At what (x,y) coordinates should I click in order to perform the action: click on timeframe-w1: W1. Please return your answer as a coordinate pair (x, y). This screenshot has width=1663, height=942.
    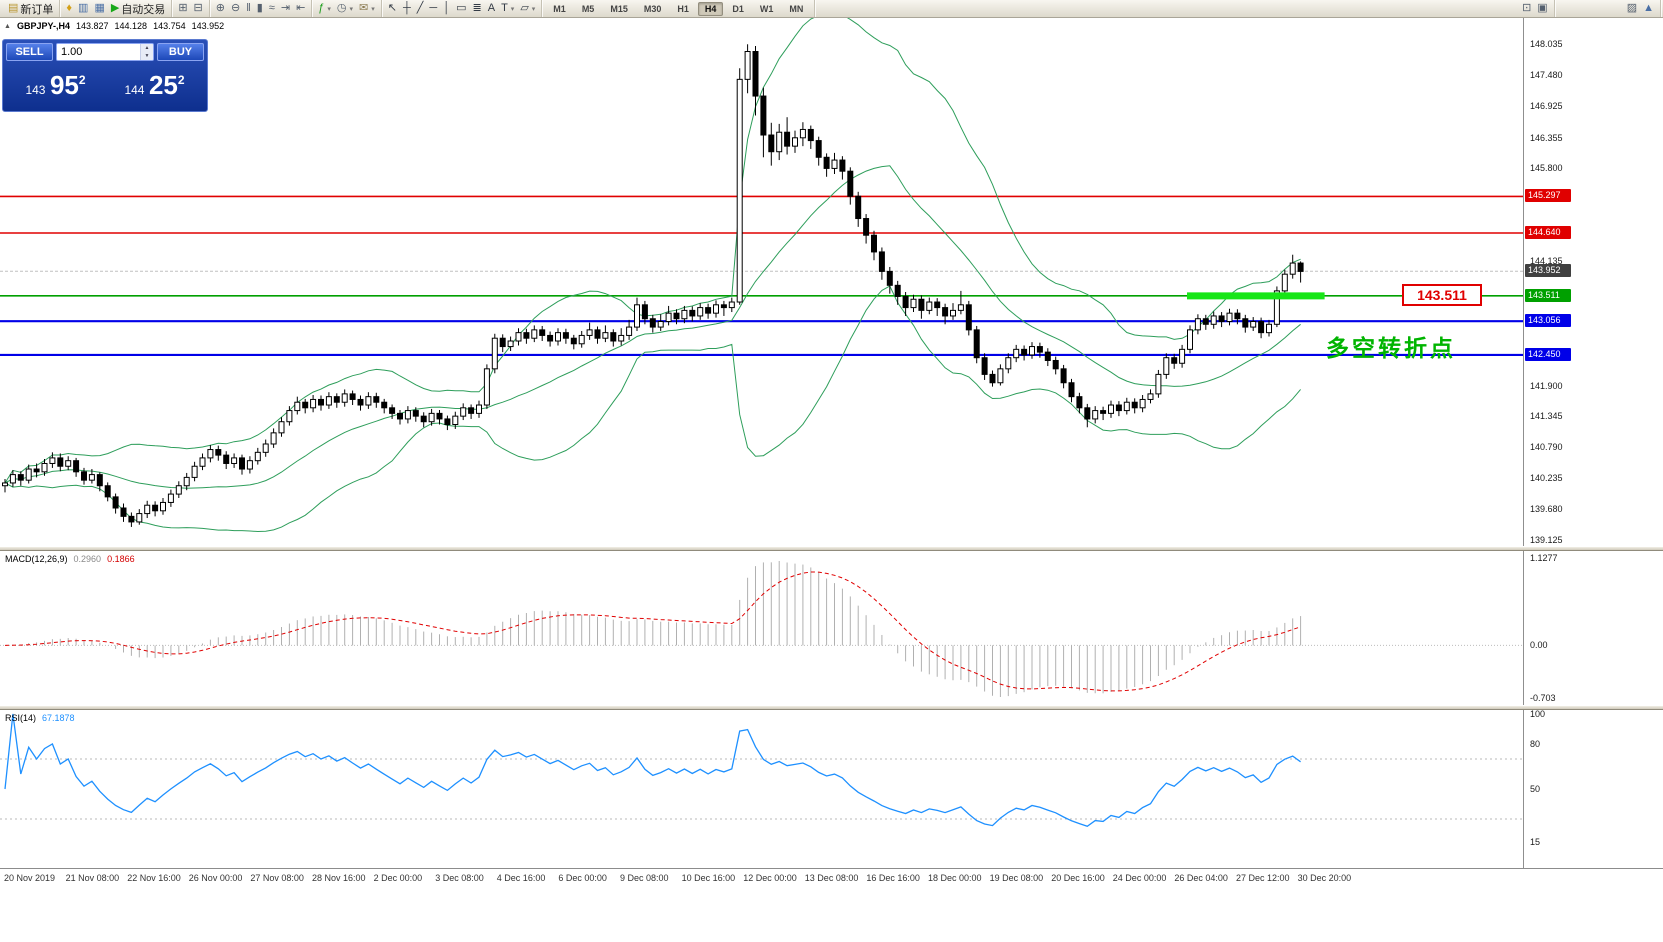
    Looking at the image, I should click on (766, 8).